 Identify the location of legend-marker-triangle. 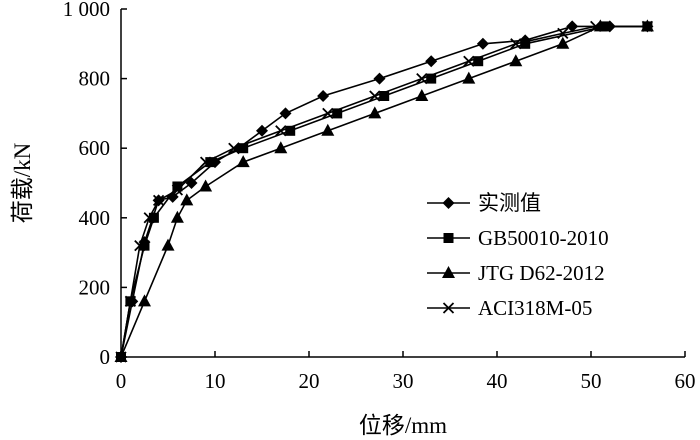
(448, 272).